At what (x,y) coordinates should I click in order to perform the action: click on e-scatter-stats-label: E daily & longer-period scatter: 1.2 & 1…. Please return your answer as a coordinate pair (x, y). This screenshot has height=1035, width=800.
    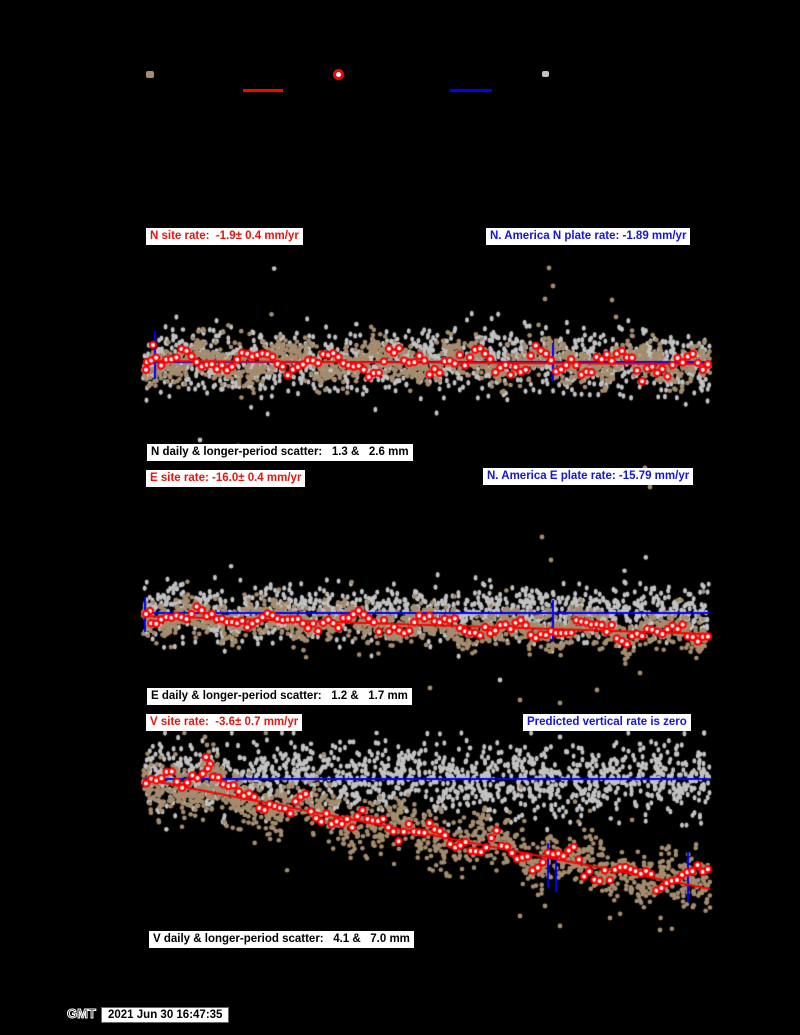
    Looking at the image, I should click on (279, 696).